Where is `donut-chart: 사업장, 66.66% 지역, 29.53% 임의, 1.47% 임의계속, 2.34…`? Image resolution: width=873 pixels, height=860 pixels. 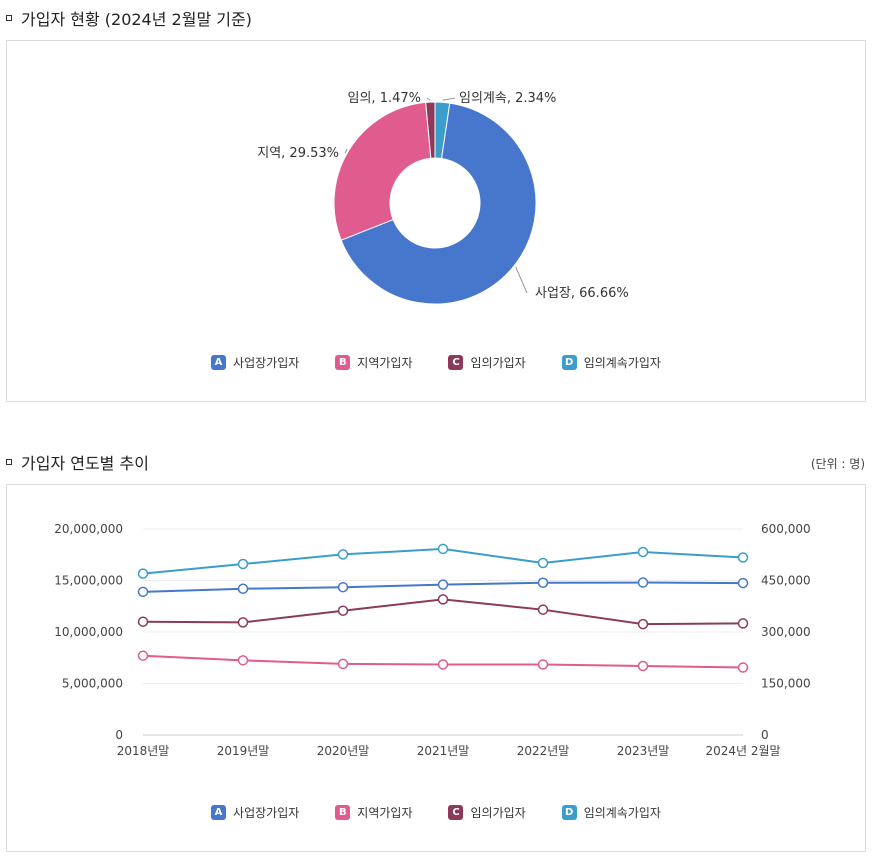
donut-chart: 사업장, 66.66% 지역, 29.53% 임의, 1.47% 임의계속, 2.34… is located at coordinates (443, 198).